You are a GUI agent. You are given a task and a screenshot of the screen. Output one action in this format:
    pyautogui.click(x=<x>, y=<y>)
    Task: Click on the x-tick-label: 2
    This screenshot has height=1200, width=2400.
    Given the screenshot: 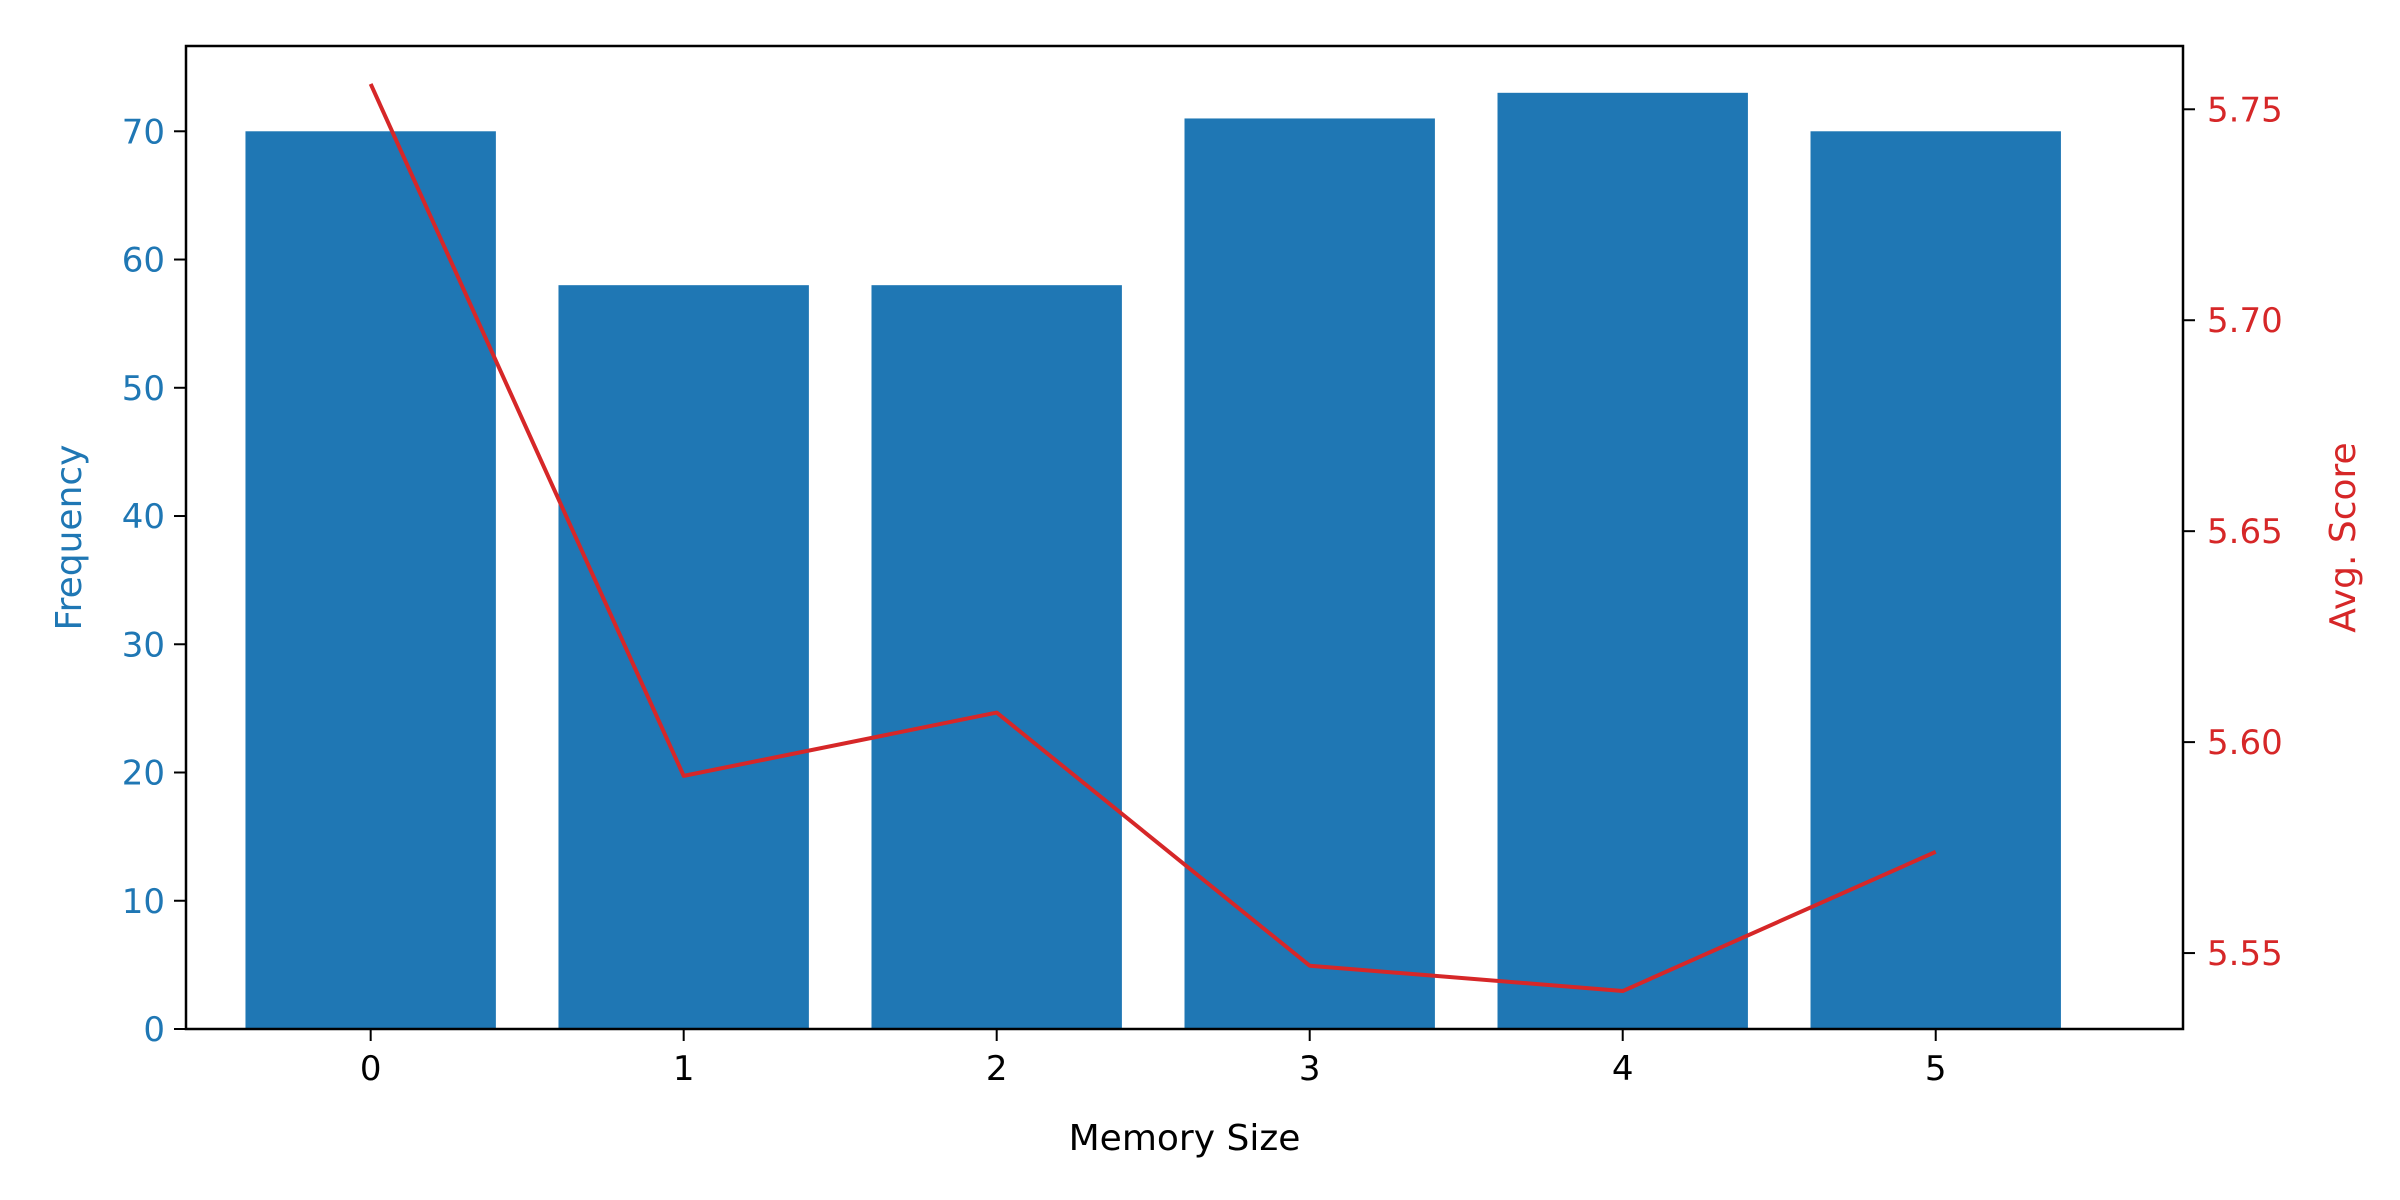 What is the action you would take?
    pyautogui.click(x=997, y=1069)
    